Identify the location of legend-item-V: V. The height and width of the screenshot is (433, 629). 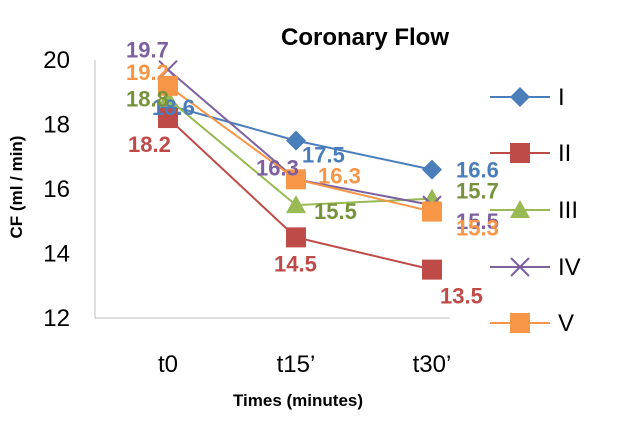
(532, 323).